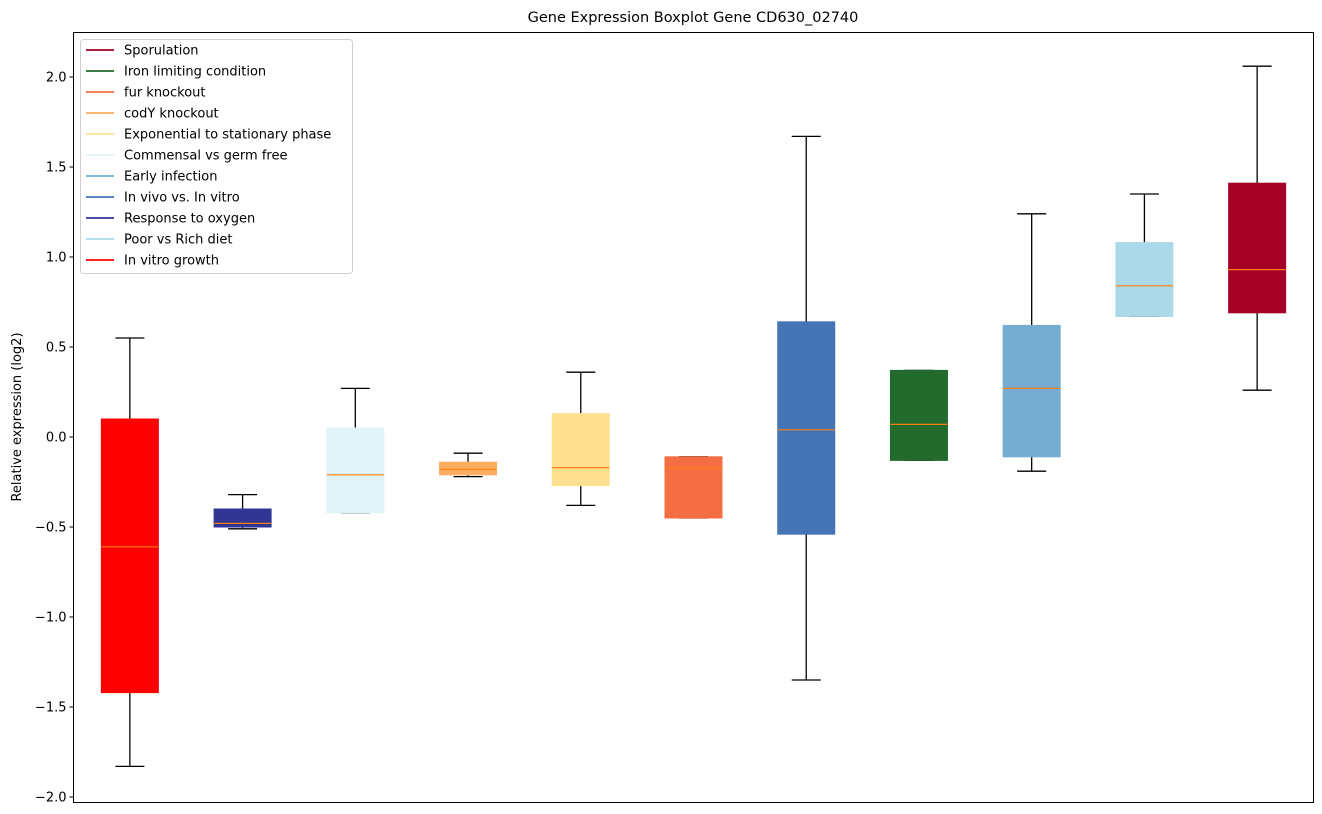 This screenshot has width=1322, height=814. What do you see at coordinates (189, 219) in the screenshot?
I see `legend-label: Response to oxygen` at bounding box center [189, 219].